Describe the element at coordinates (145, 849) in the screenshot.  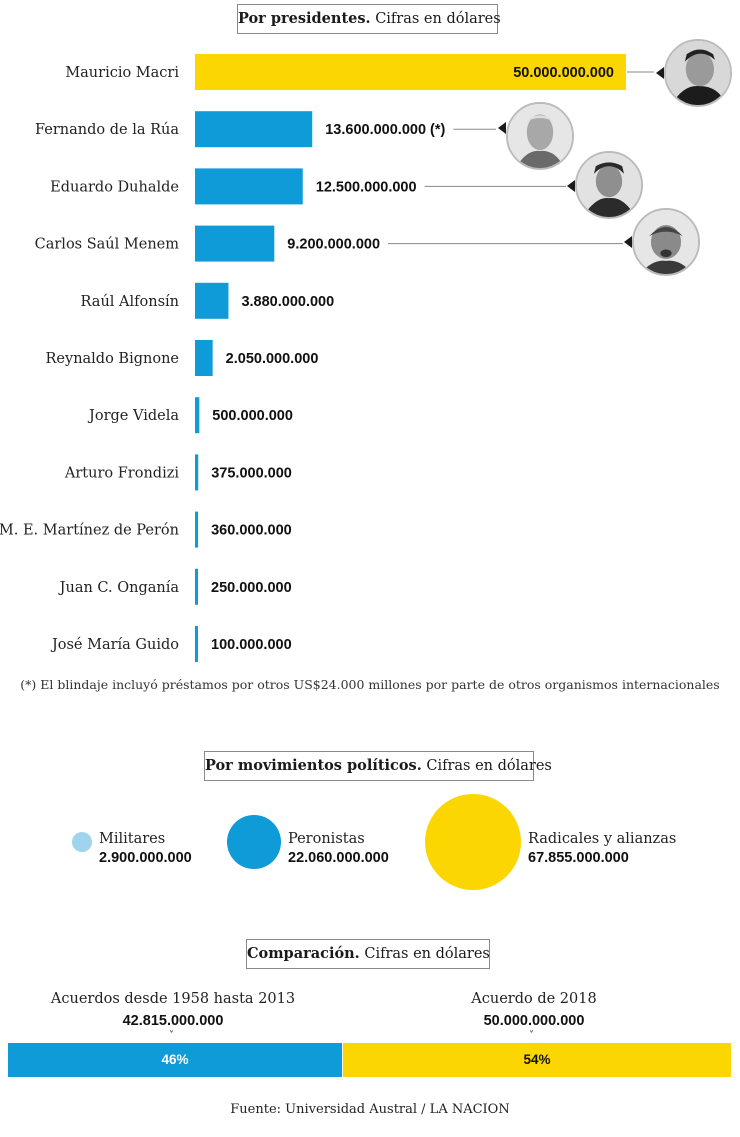
I see `bubble-label-militares: Militares 2.900.000.000` at that location.